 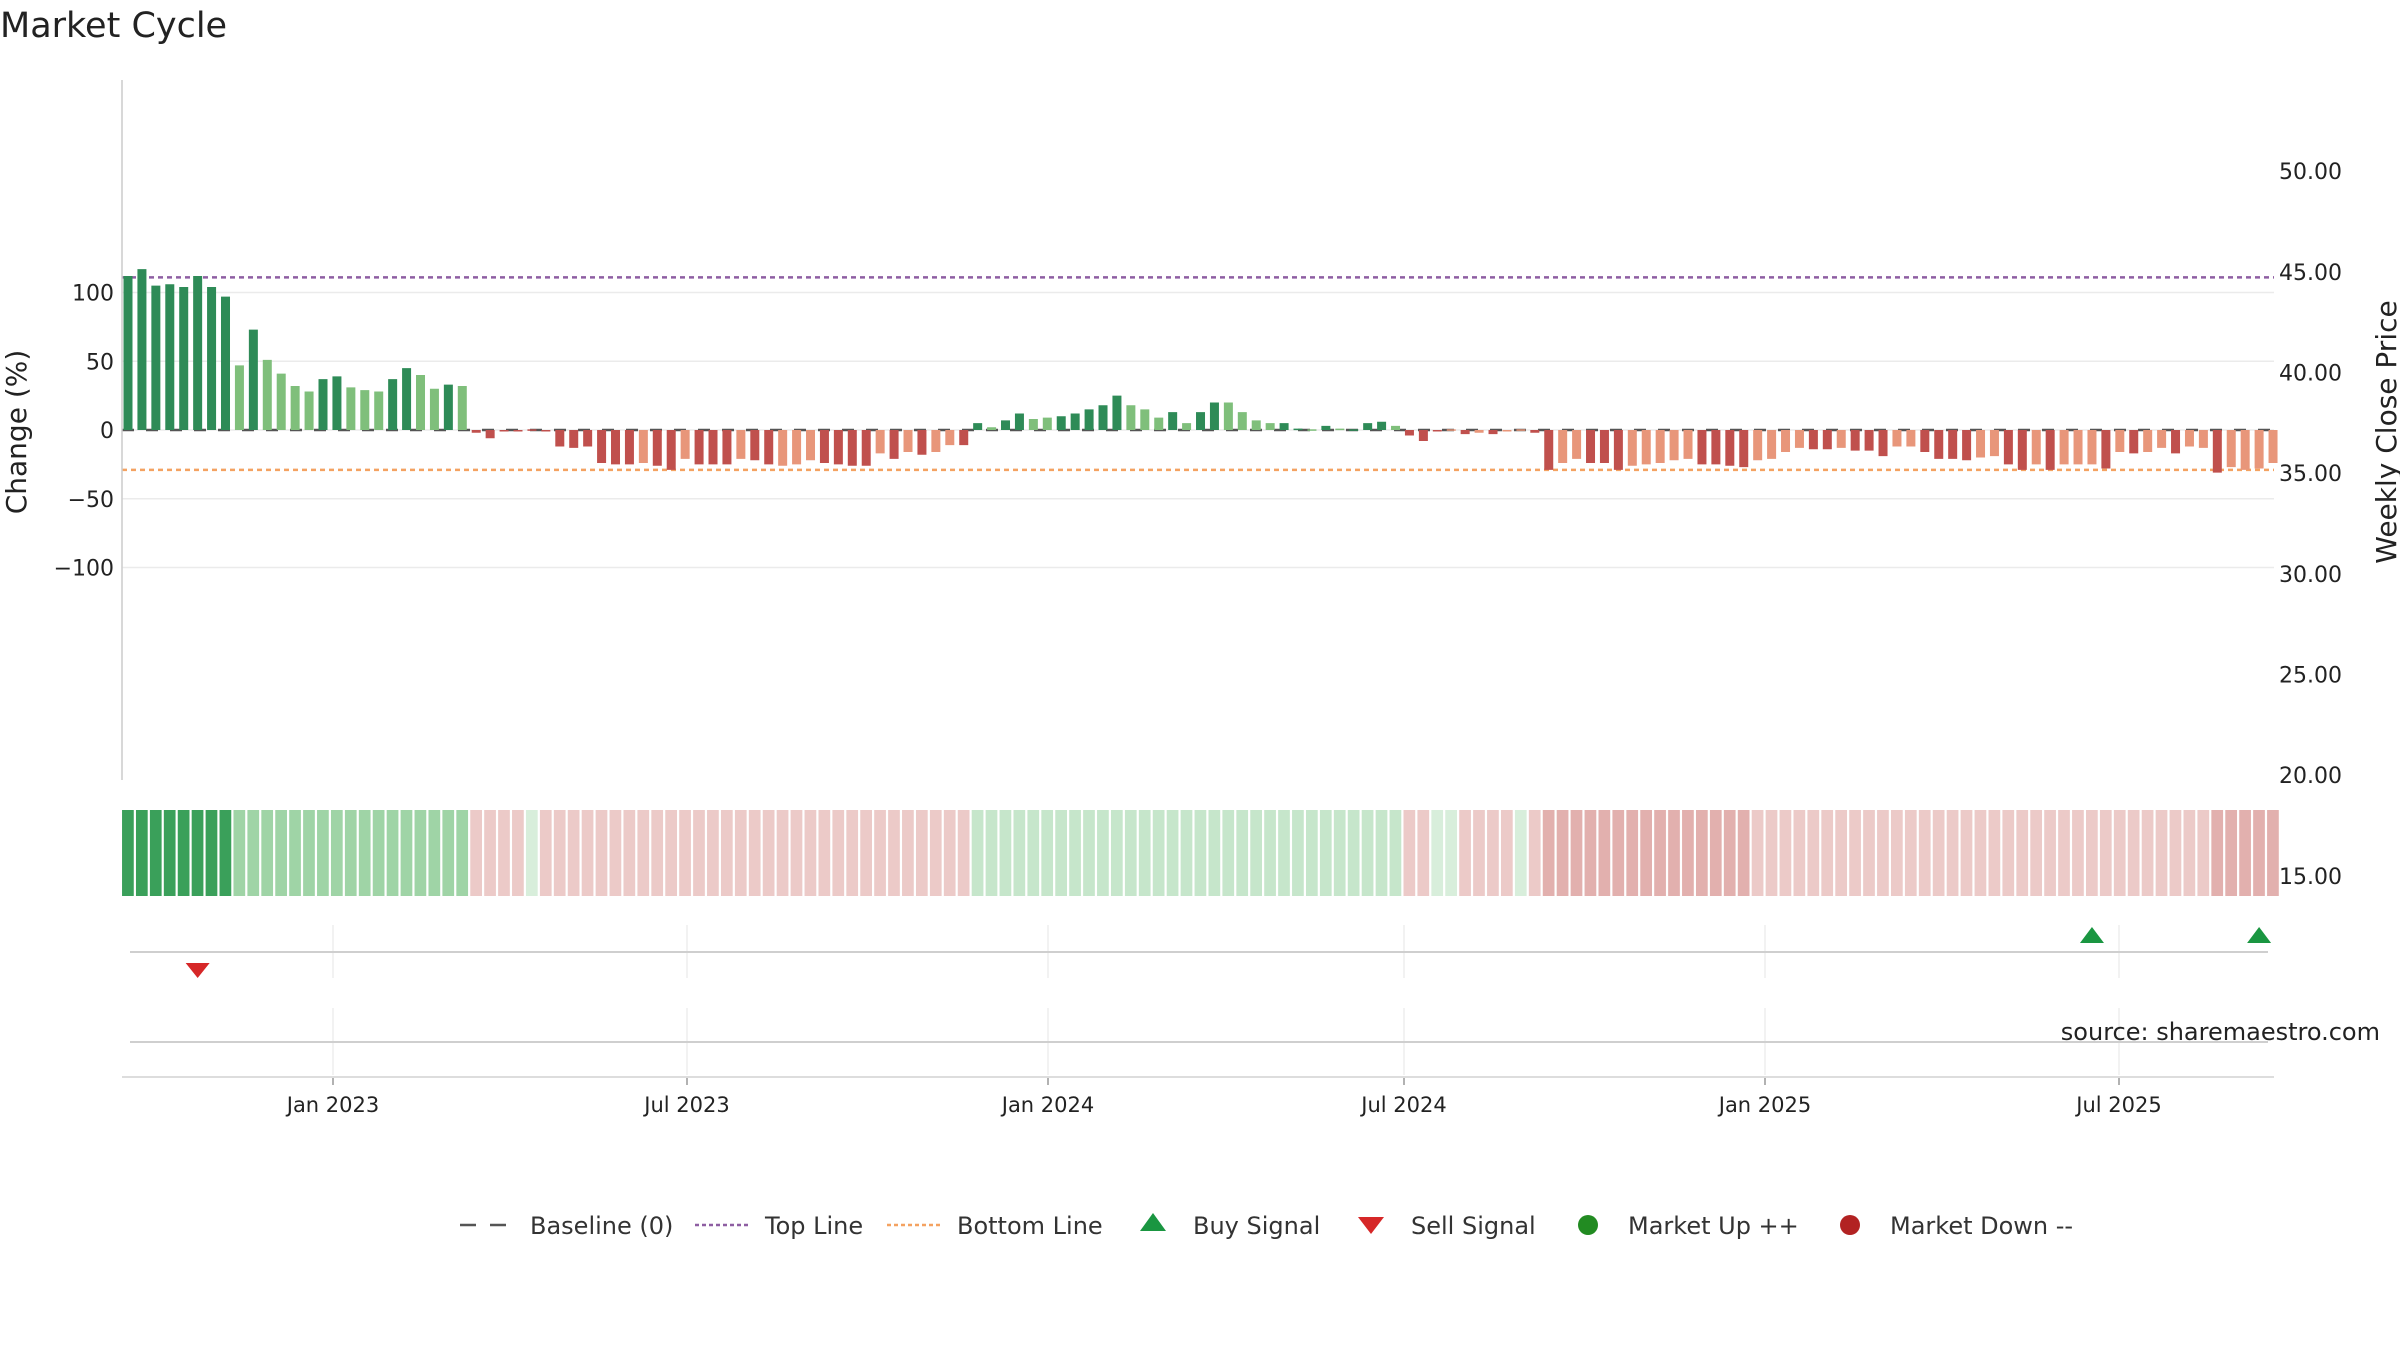 I want to click on date-tick-label: Jan 2024, so click(x=1047, y=1105).